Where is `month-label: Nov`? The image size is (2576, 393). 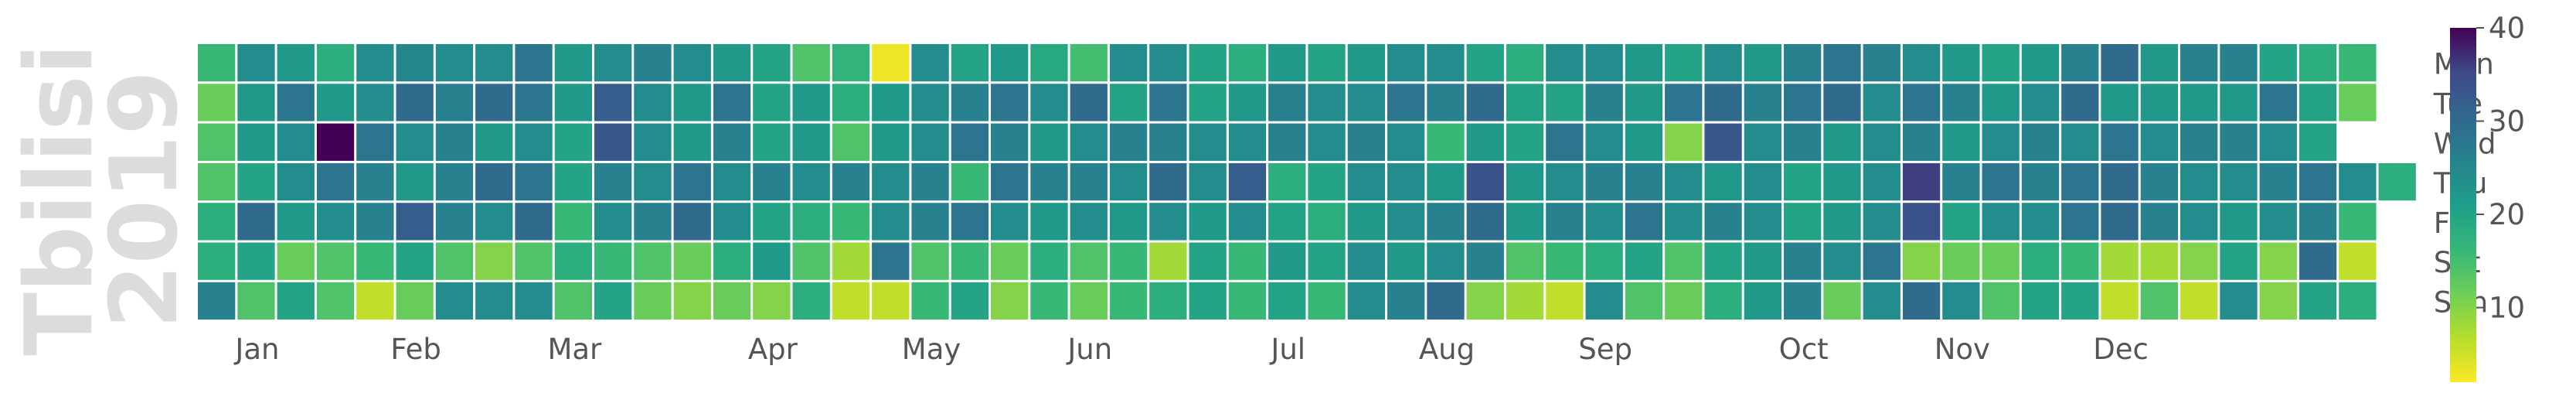 month-label: Nov is located at coordinates (1962, 349).